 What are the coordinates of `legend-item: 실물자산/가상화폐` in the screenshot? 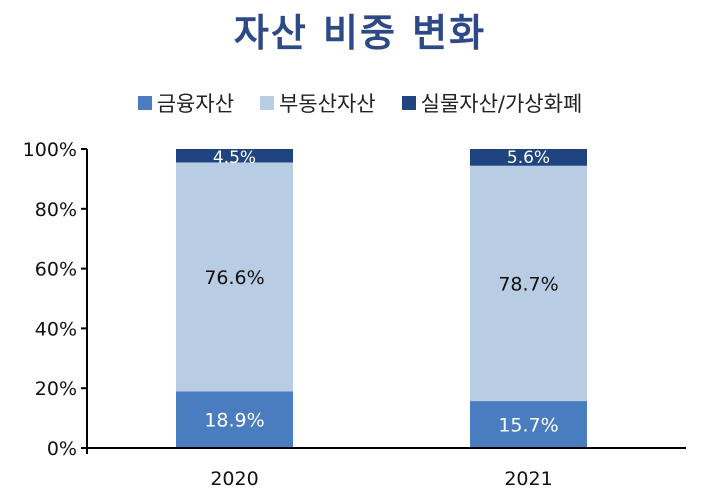 It's located at (492, 103).